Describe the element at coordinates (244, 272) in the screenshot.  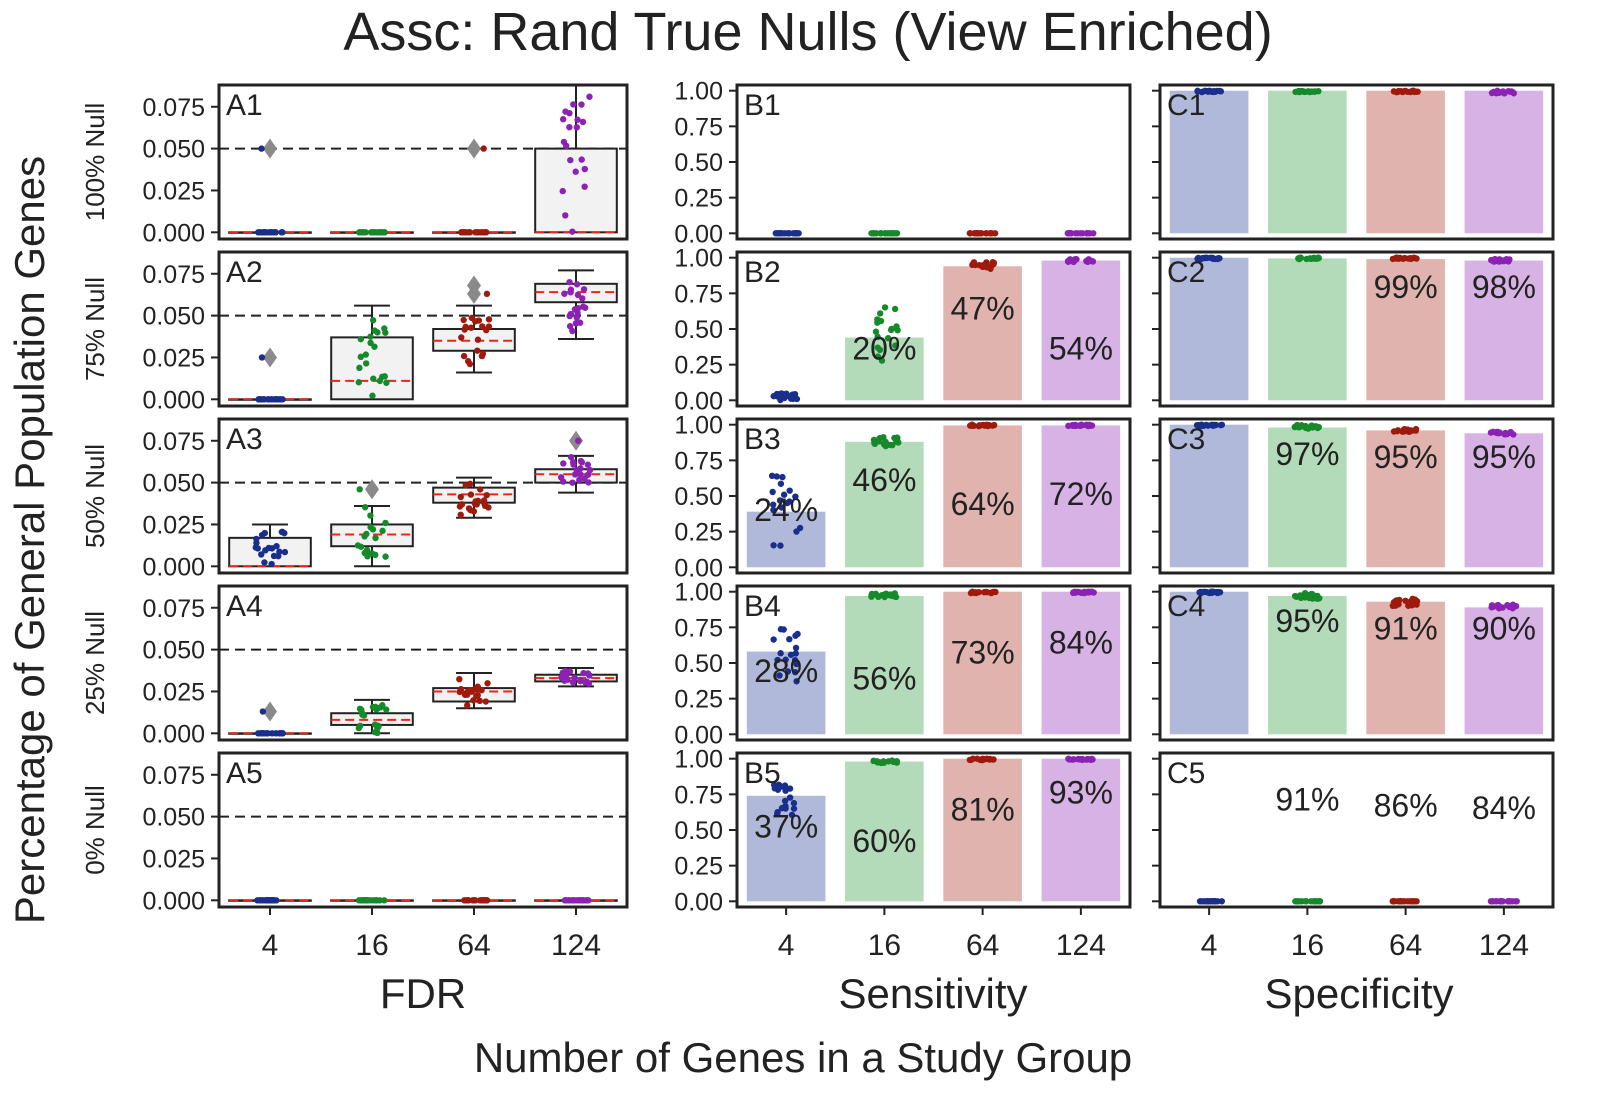
I see `panel-id-label: A2` at that location.